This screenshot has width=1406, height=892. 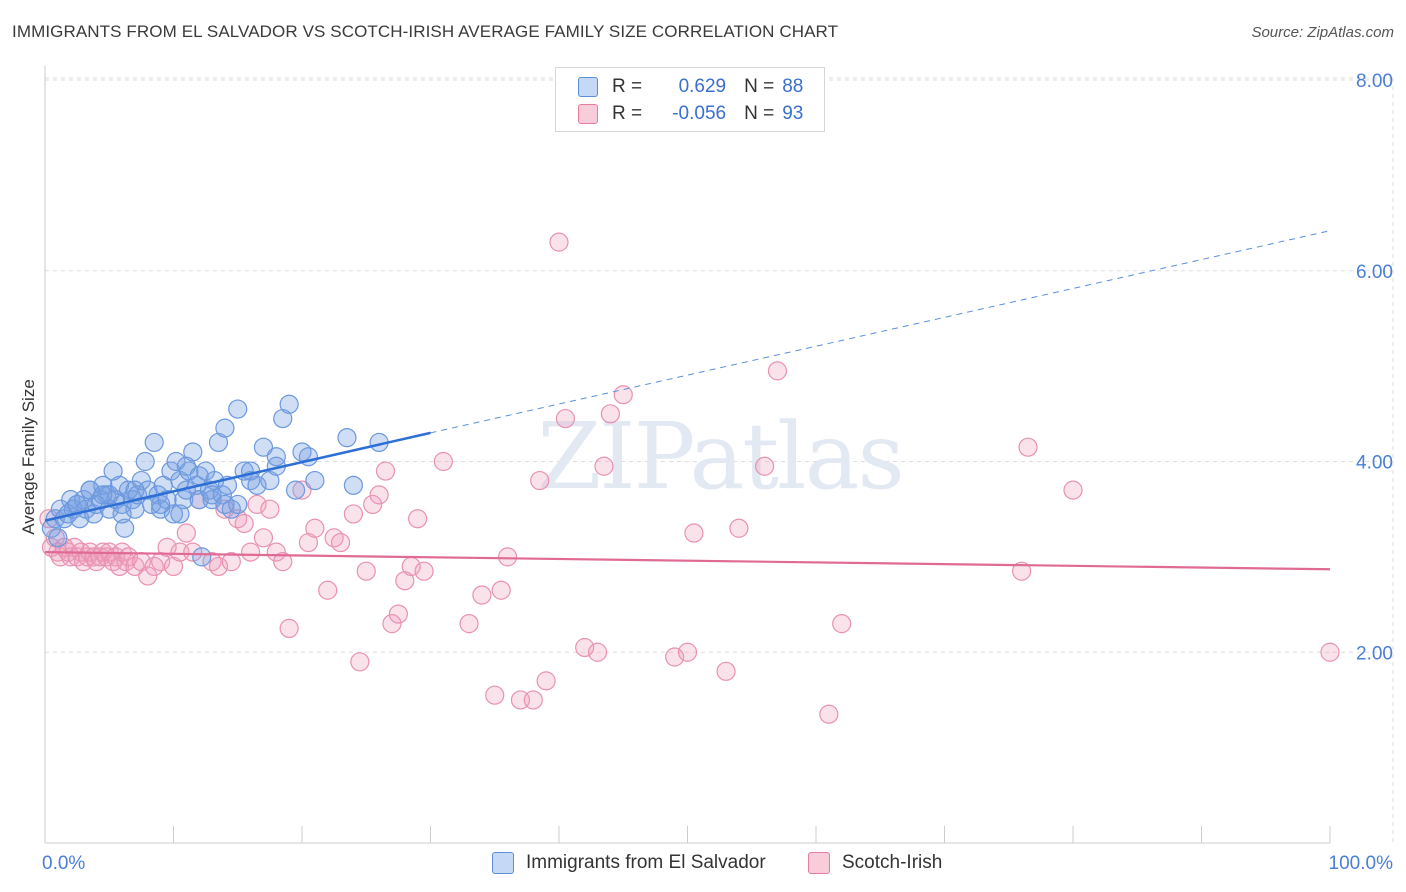 I want to click on y-tick-label: 6.00, so click(x=1374, y=272).